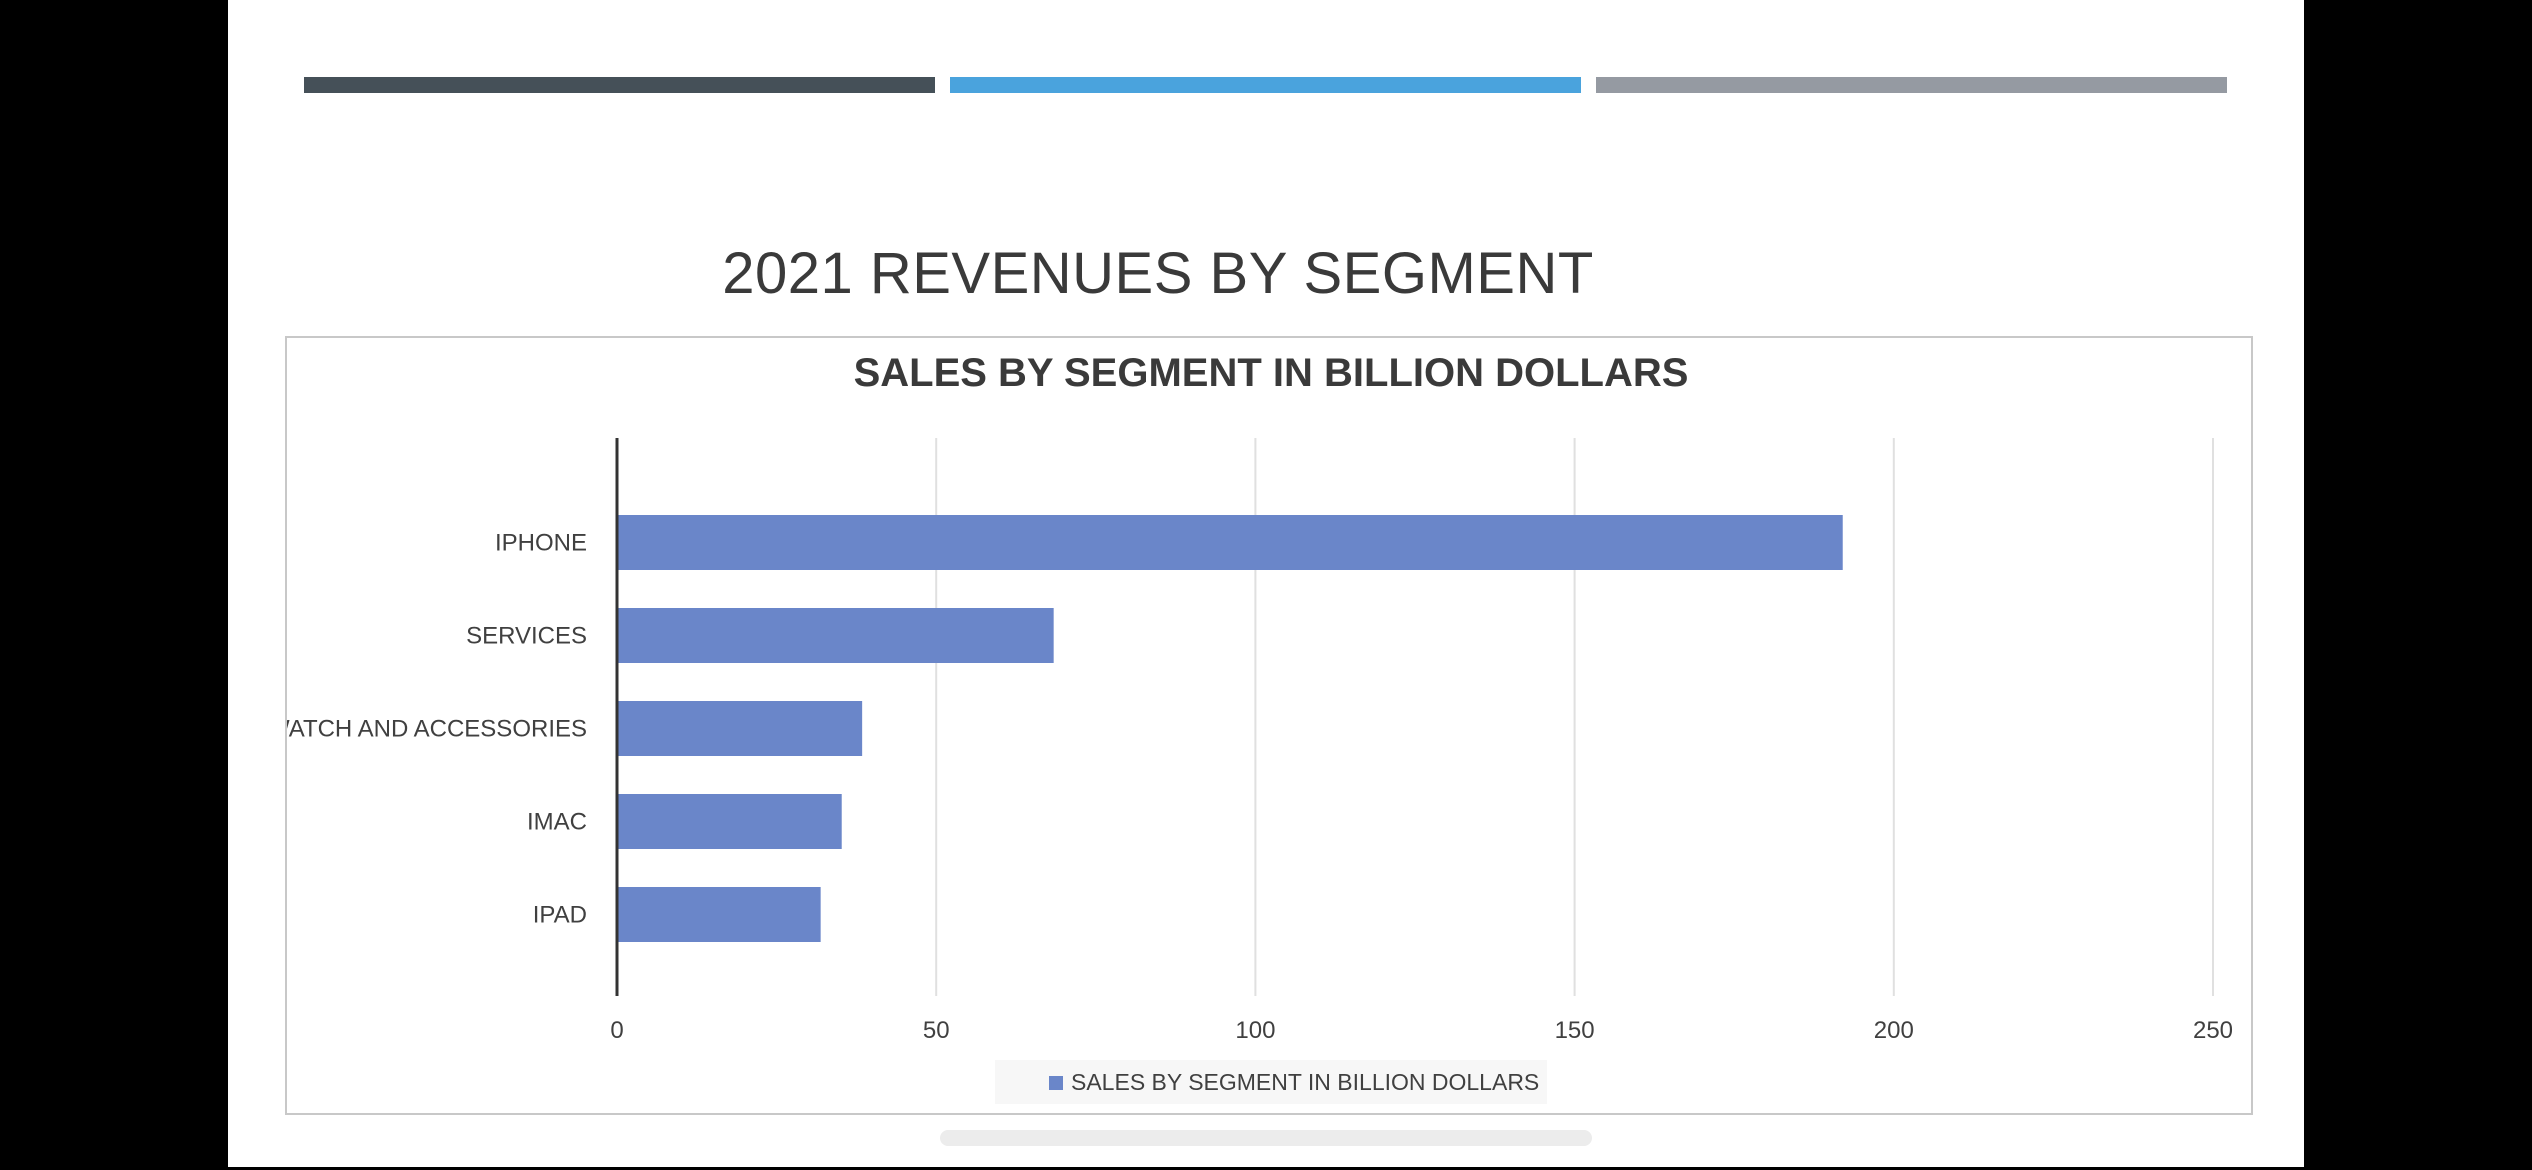  I want to click on x-tick-label: 150, so click(1575, 1030).